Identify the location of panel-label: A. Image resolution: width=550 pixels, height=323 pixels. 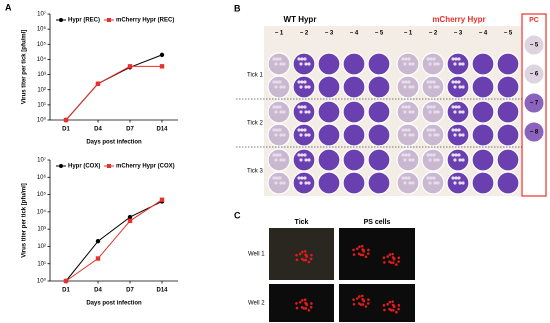
(8, 7).